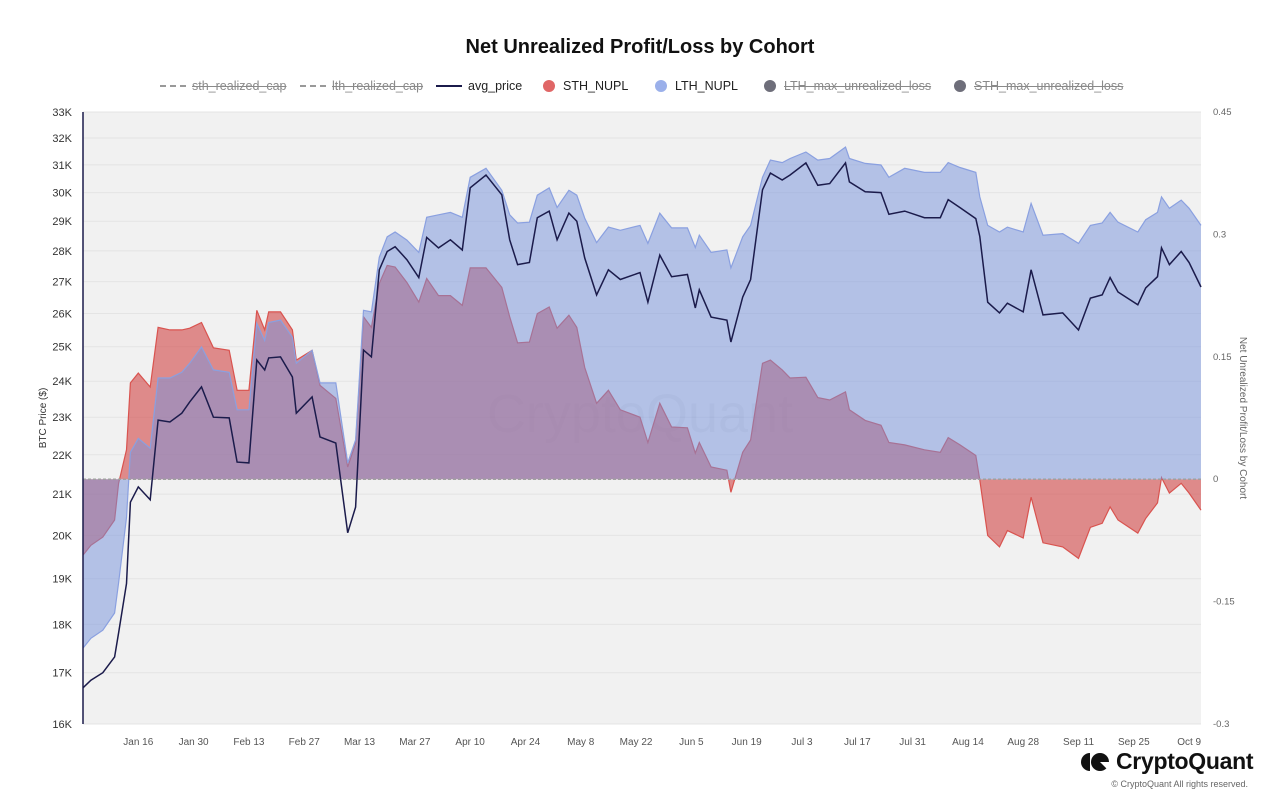 The width and height of the screenshot is (1280, 806). I want to click on left-tick-label: 18K, so click(62, 625).